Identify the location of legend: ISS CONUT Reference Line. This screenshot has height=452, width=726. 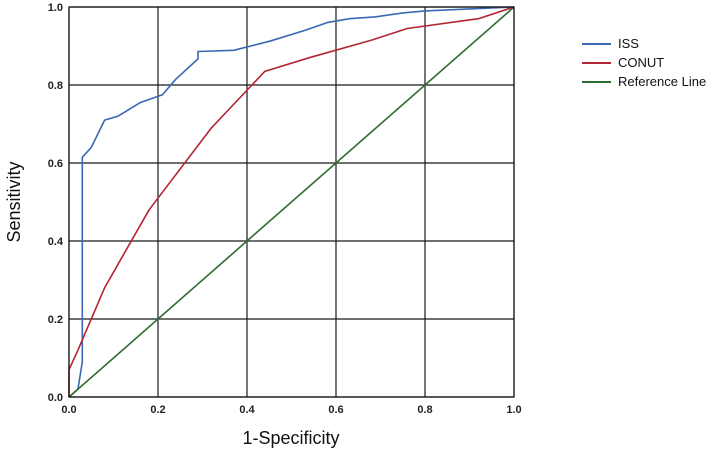
(644, 62).